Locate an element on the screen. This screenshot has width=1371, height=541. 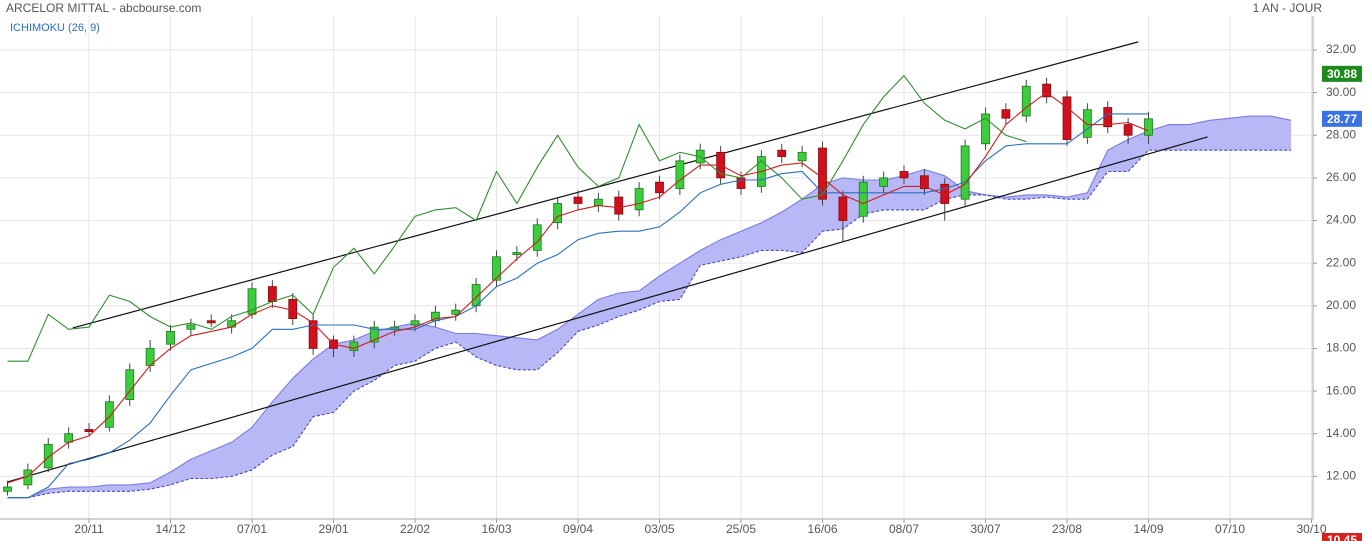
indicator-label: ICHIMOKU (26, 9) is located at coordinates (55, 28).